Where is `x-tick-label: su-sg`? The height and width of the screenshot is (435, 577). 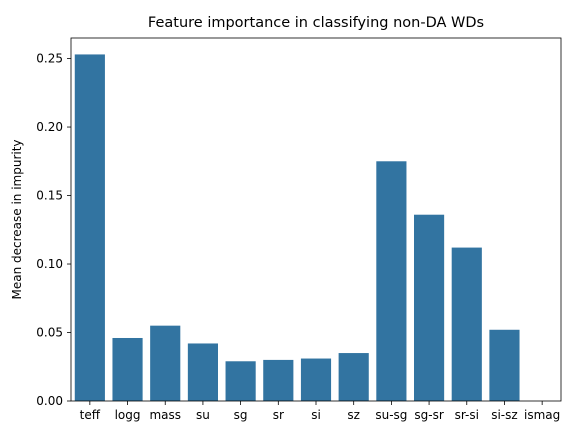 x-tick-label: su-sg is located at coordinates (391, 415).